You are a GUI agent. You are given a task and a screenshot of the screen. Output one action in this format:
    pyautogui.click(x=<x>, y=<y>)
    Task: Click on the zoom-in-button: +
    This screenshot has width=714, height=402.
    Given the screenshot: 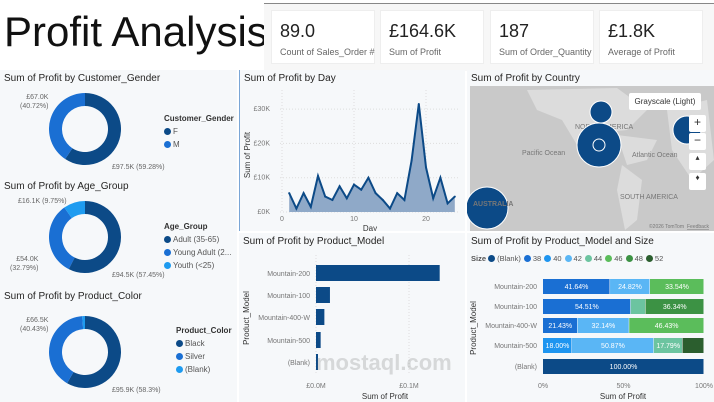 What is the action you would take?
    pyautogui.click(x=697, y=123)
    